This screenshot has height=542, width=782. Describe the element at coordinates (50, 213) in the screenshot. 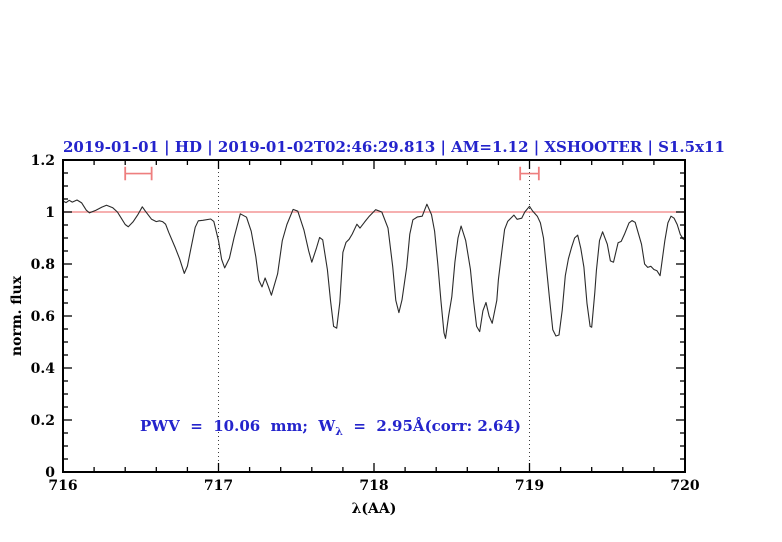

I see `y-tick-label: 1` at that location.